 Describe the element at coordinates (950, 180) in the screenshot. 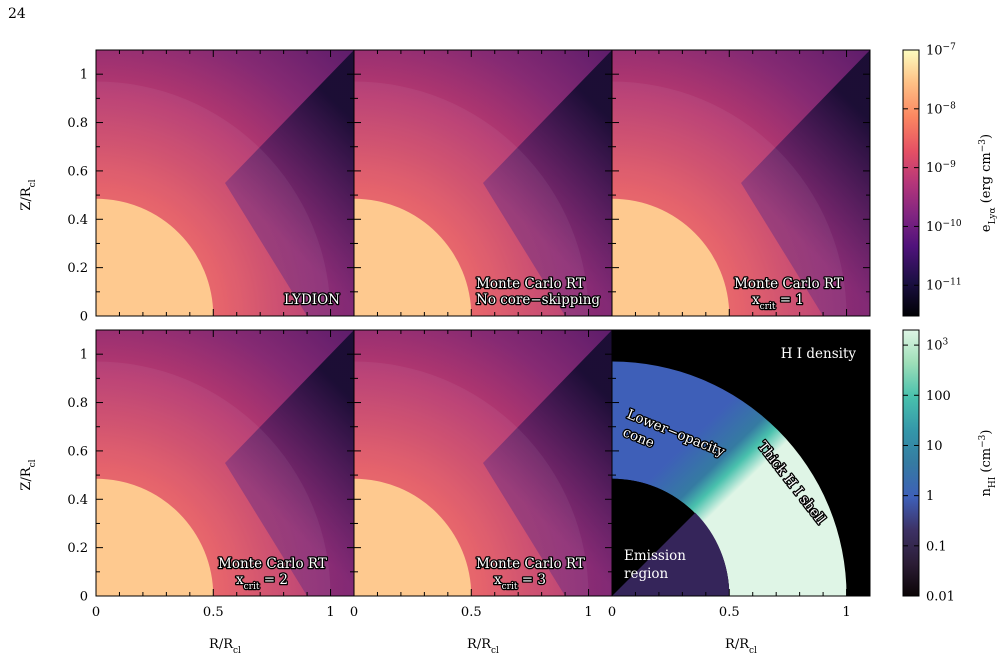

I see `colorbar-lya: 10⁻⁷ 10⁻⁸ 10⁻⁹ 10⁻¹⁰ 10⁻¹¹ eLyα (erg cm−3)` at that location.